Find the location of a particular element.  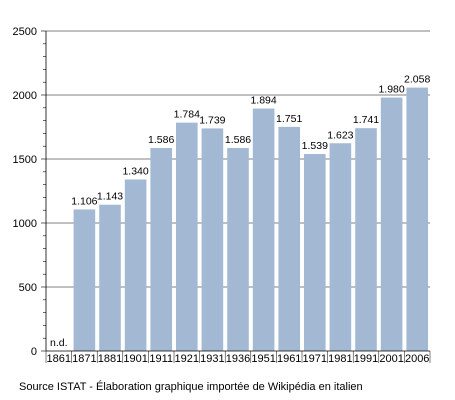

data-label: 1.106 is located at coordinates (84, 201).